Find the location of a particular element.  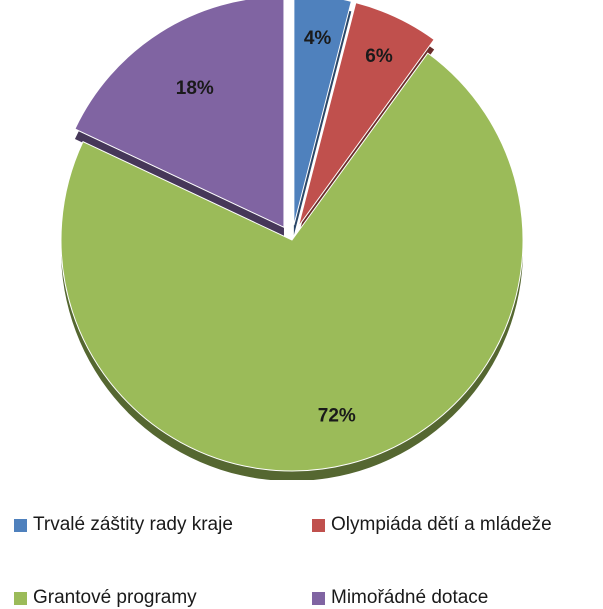

pie-slice-label: 6% is located at coordinates (379, 56).